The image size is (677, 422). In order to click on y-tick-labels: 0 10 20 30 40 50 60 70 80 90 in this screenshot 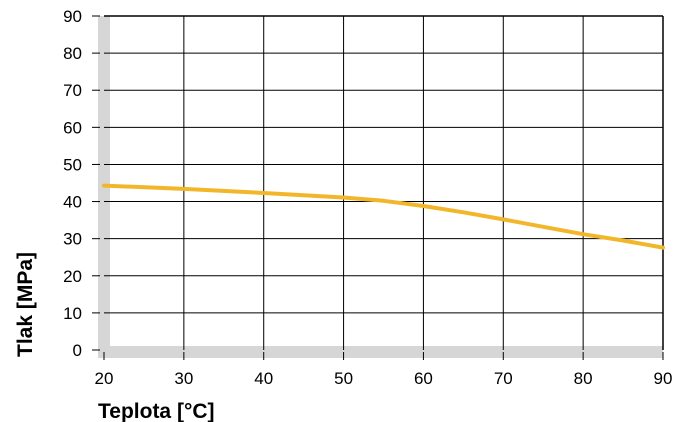, I will do `click(72, 183)`.